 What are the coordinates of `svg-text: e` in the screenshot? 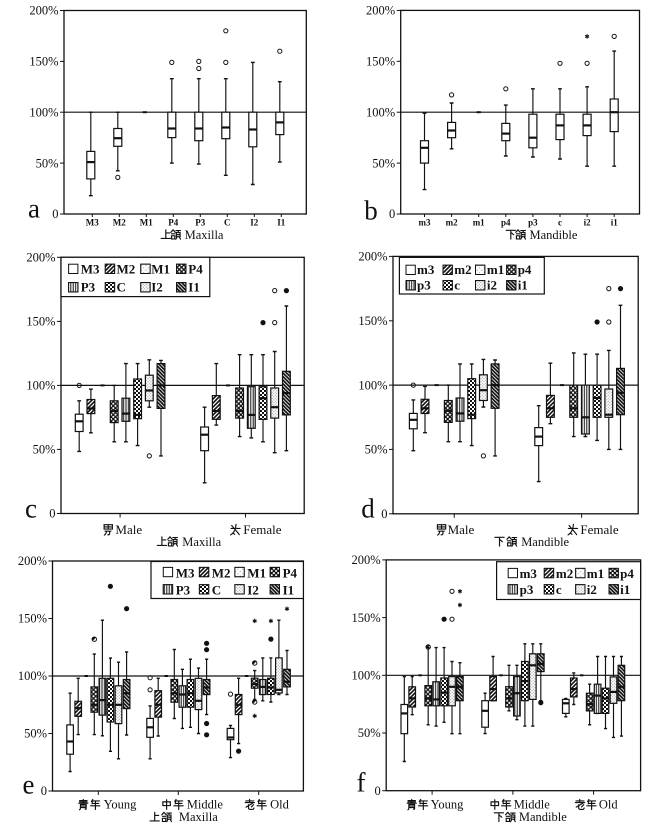 It's located at (29, 784).